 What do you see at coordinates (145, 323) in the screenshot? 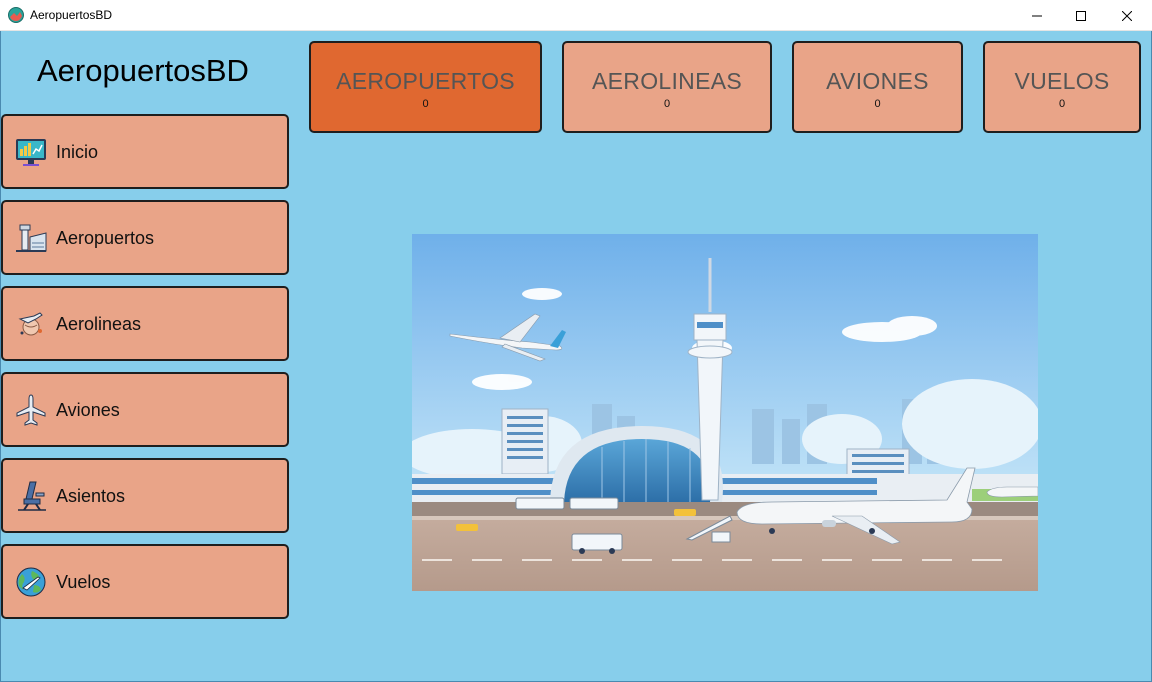
I see `nav-aerolineas-button: Aerolineas` at bounding box center [145, 323].